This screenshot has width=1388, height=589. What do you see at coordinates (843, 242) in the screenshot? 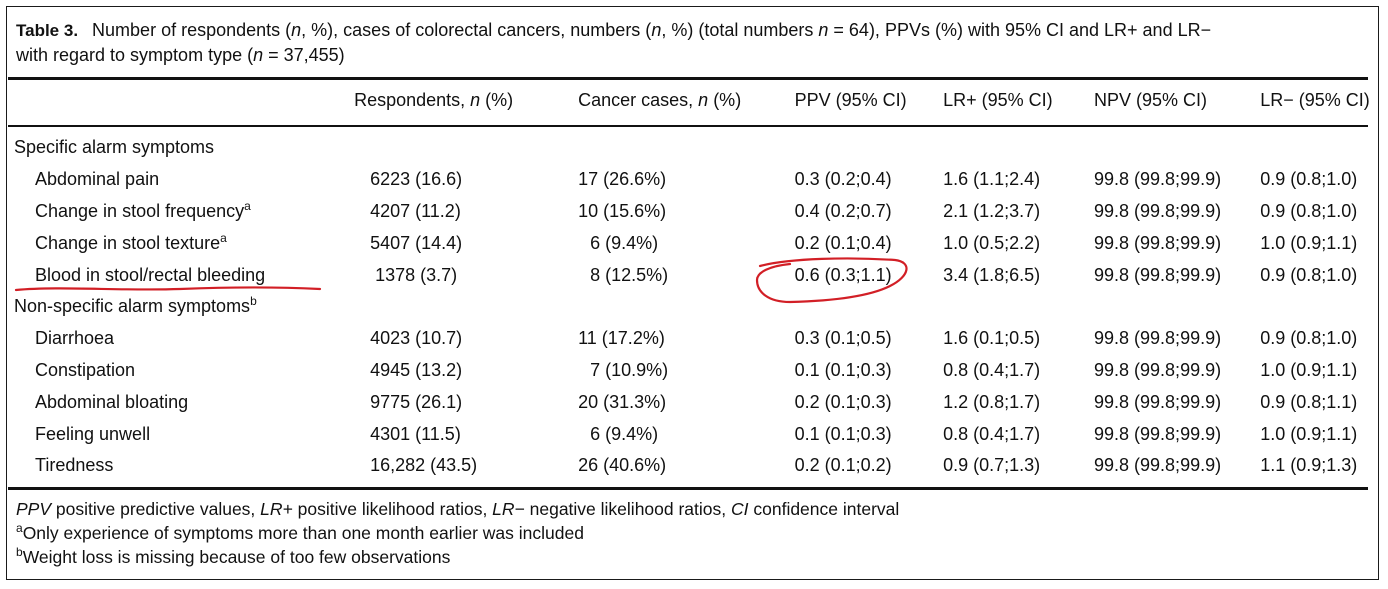
I see `ppv-cell: 0.2 (0.1;0.4)` at bounding box center [843, 242].